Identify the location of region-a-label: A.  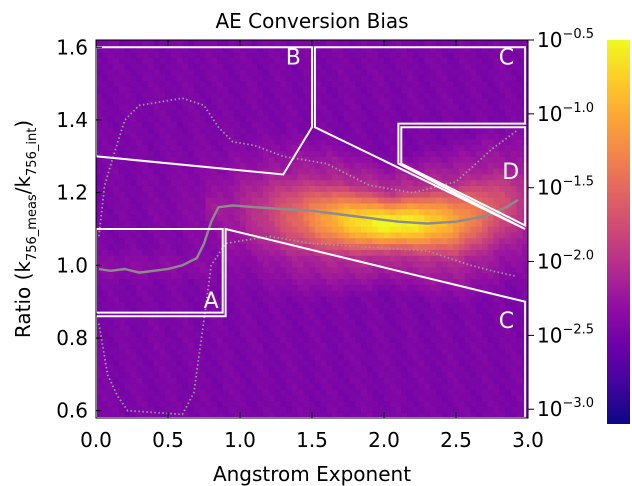
(211, 301).